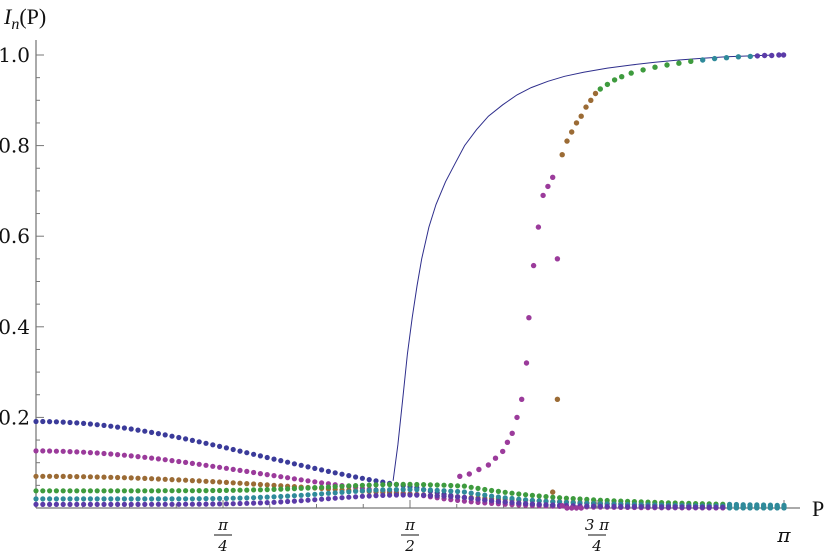 Image resolution: width=830 pixels, height=554 pixels. Describe the element at coordinates (783, 535) in the screenshot. I see `x-tick-label: π` at that location.